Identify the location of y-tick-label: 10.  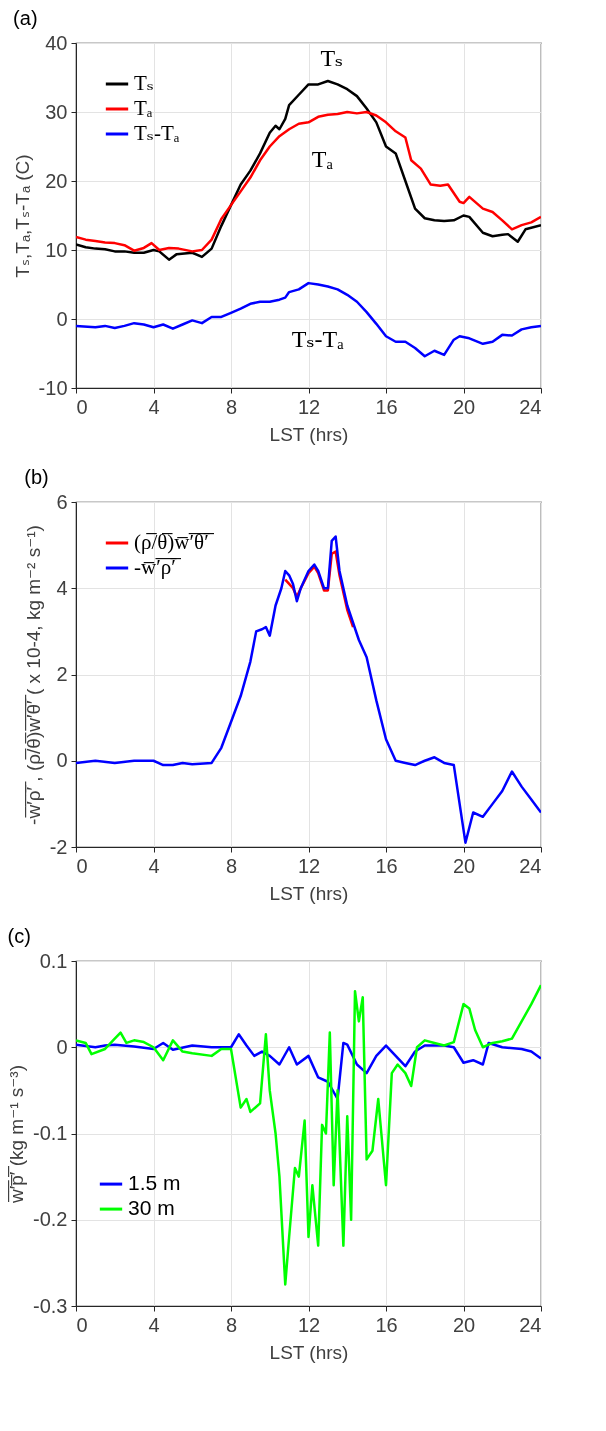
(56, 249).